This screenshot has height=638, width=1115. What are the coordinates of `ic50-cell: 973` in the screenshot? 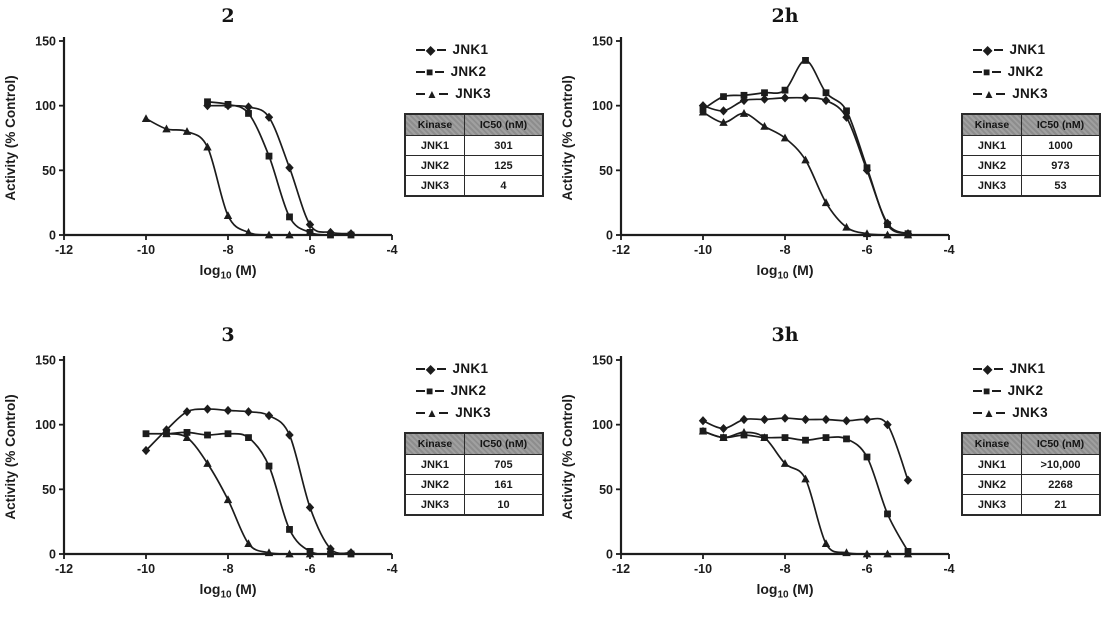 It's located at (1060, 165).